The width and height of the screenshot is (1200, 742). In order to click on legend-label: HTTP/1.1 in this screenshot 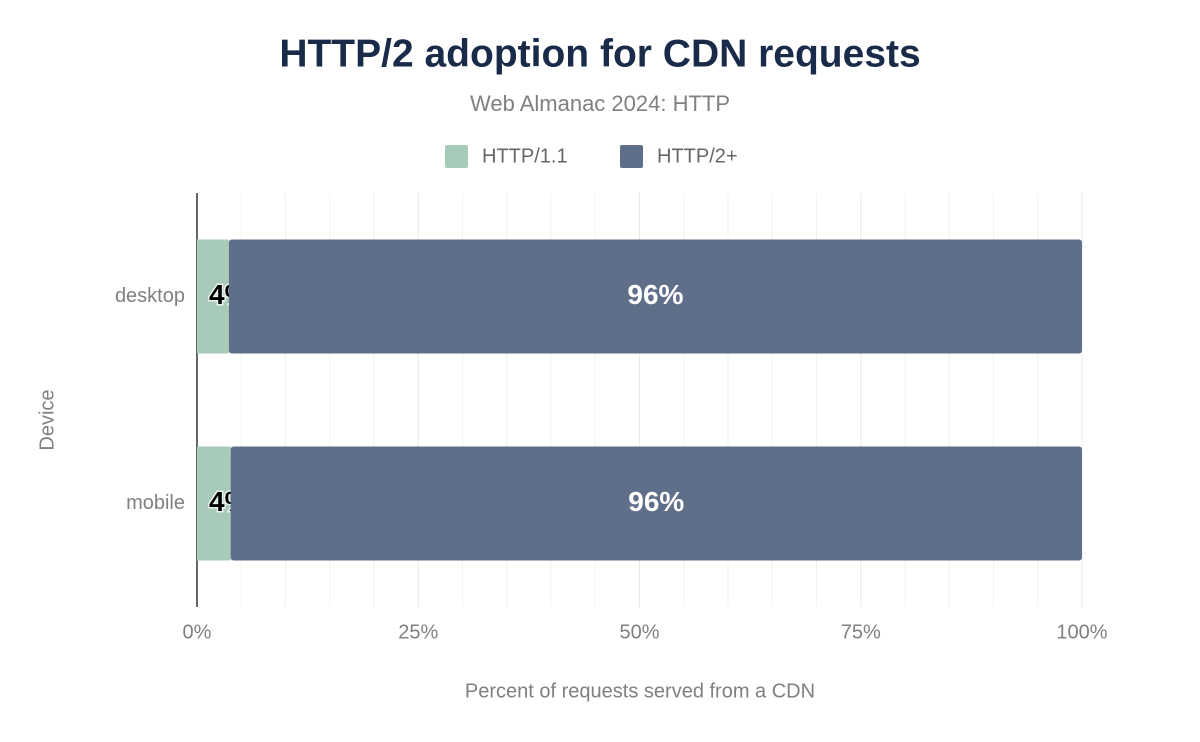, I will do `click(525, 156)`.